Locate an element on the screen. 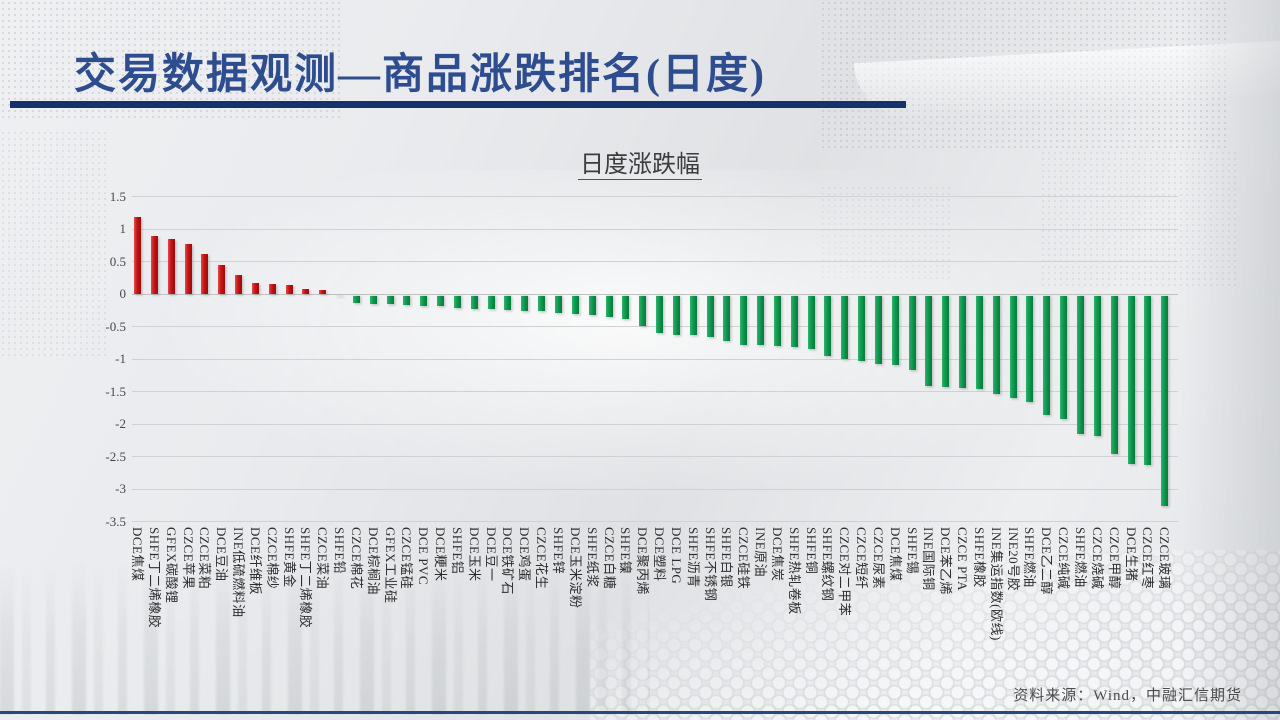  y-axis-tick-label: -2.5 is located at coordinates (115, 456).